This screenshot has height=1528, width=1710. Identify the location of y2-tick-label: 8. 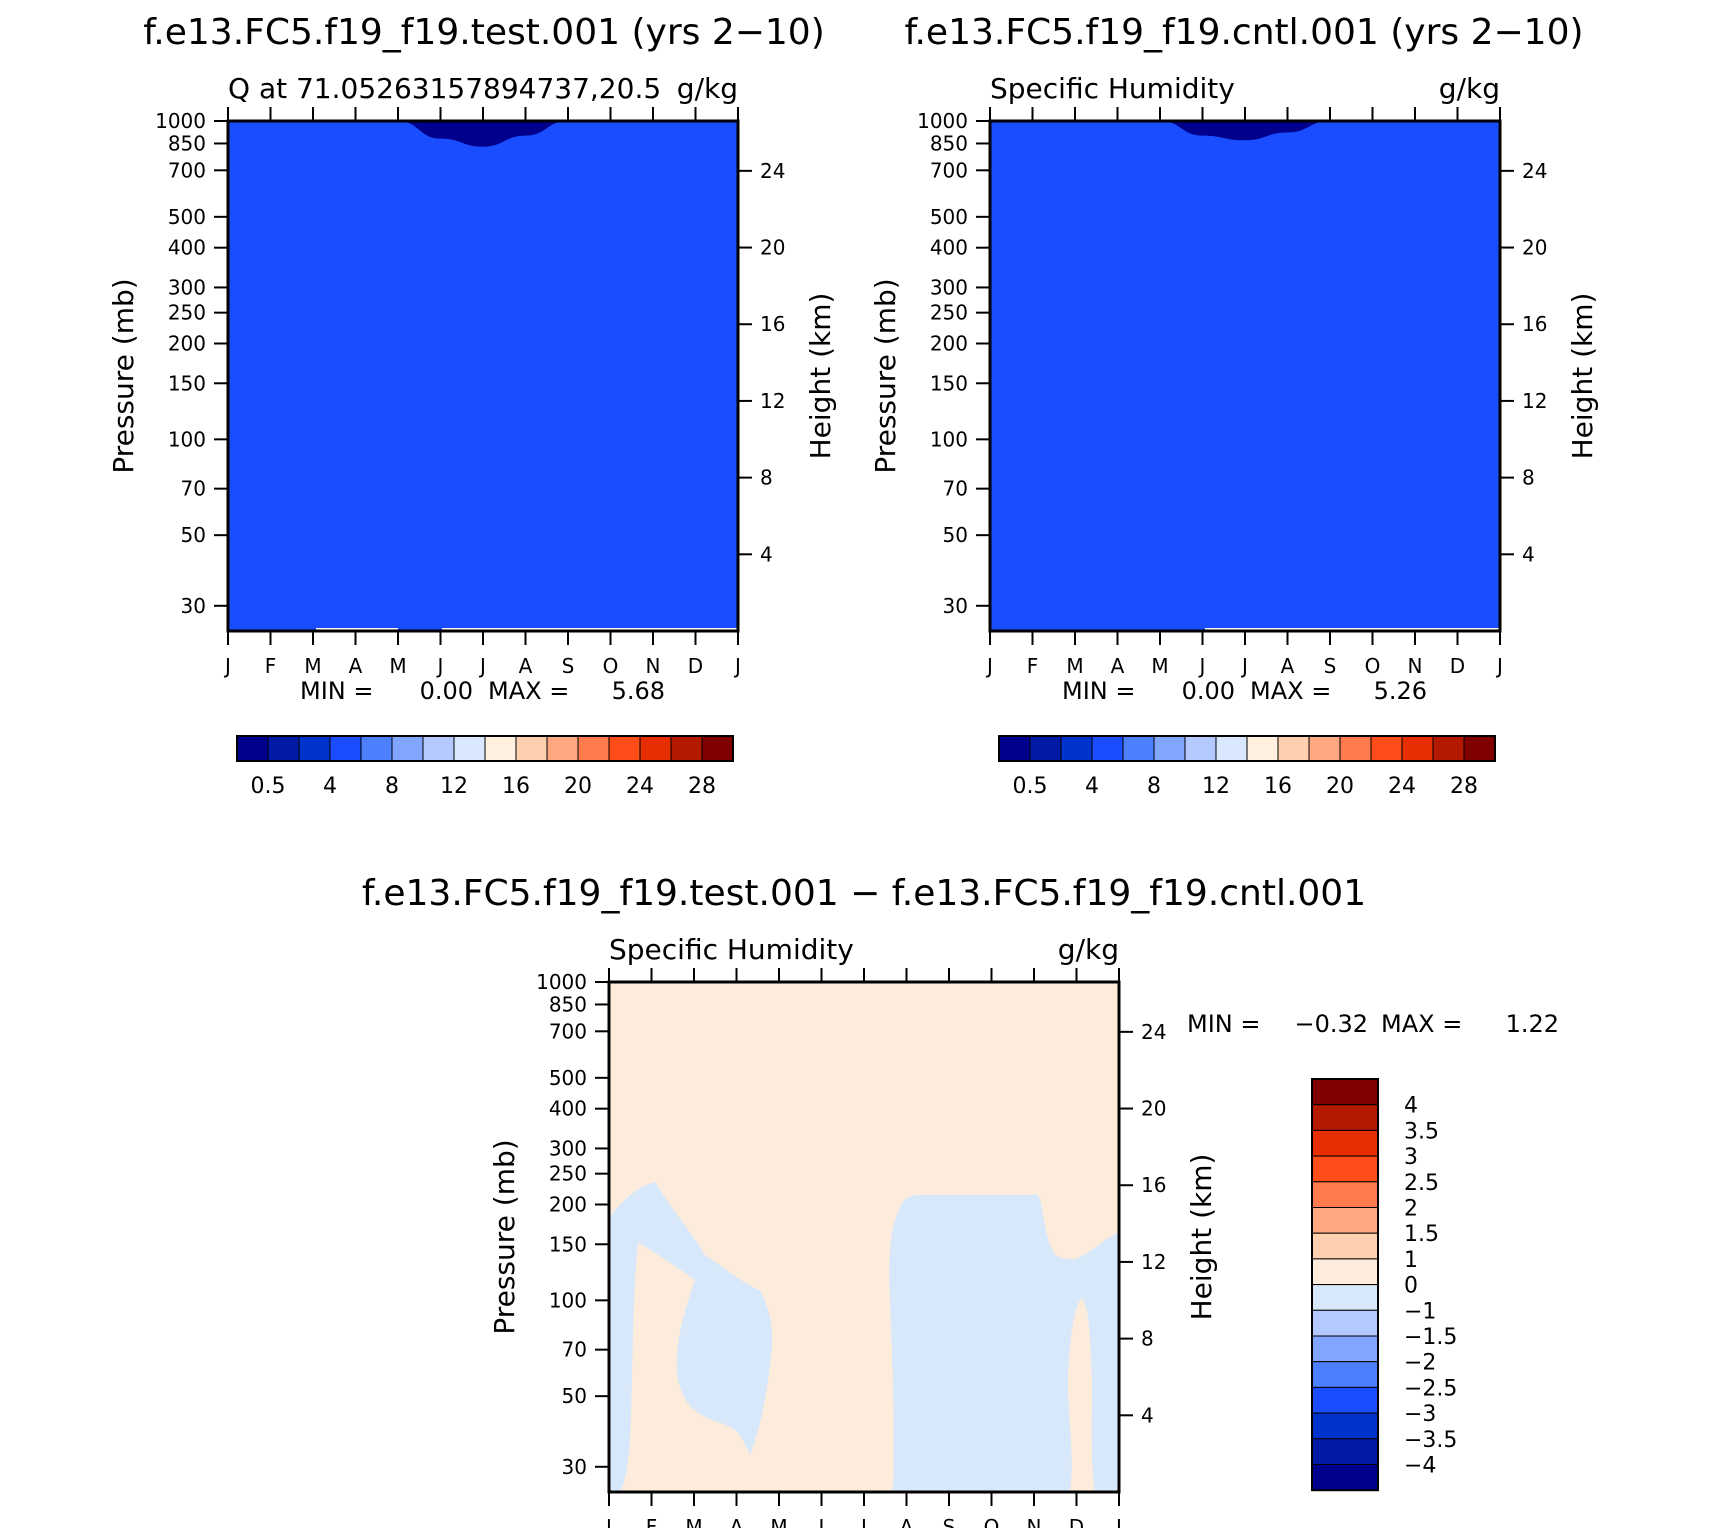
(1147, 1339).